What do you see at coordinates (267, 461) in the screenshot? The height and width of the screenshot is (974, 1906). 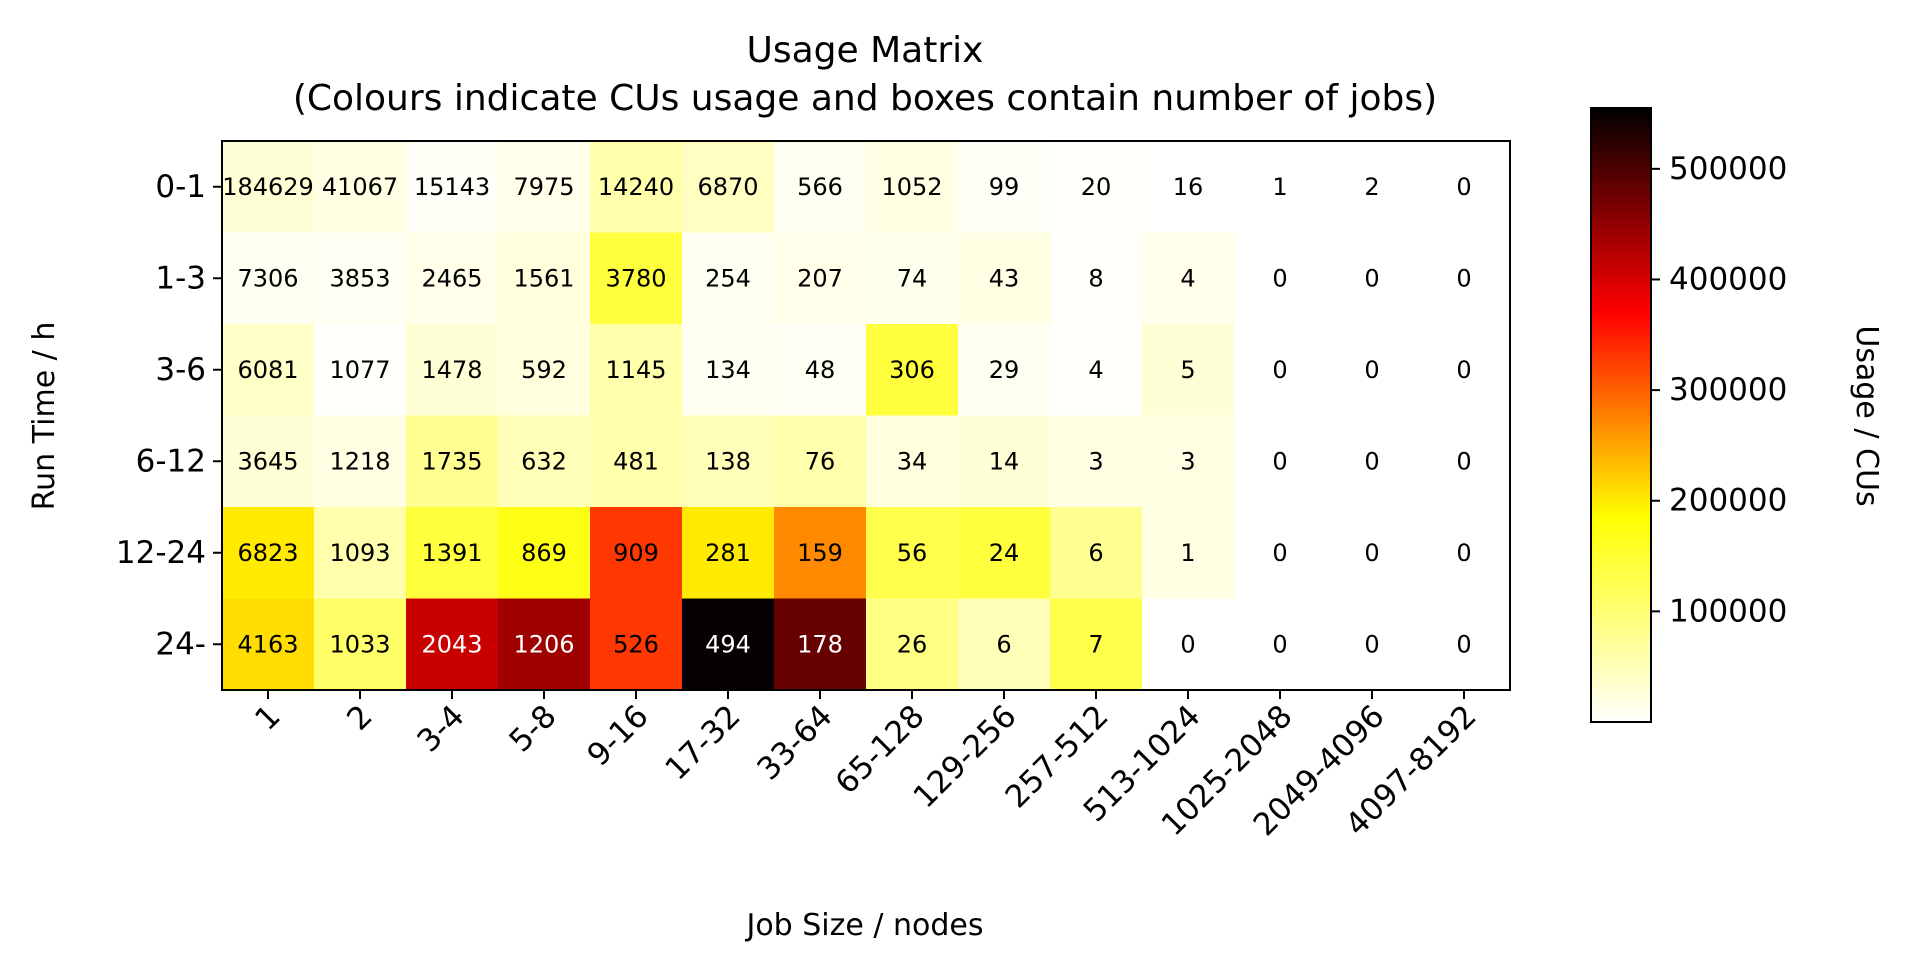 I see `cell-job-count: 3645` at bounding box center [267, 461].